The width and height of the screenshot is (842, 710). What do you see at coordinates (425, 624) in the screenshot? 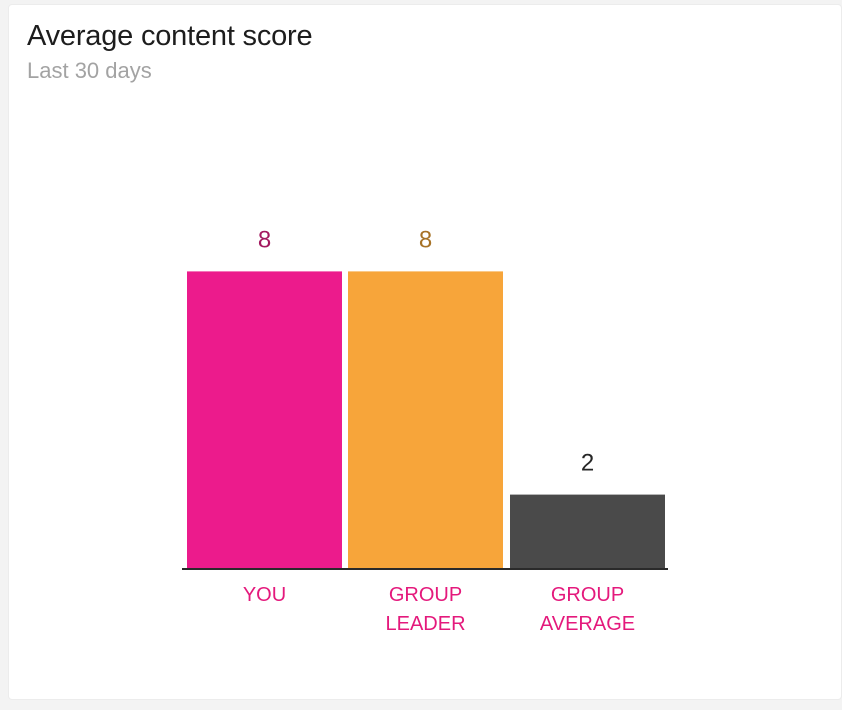
I see `category-label-group-leader-line-2: LEADER` at bounding box center [425, 624].